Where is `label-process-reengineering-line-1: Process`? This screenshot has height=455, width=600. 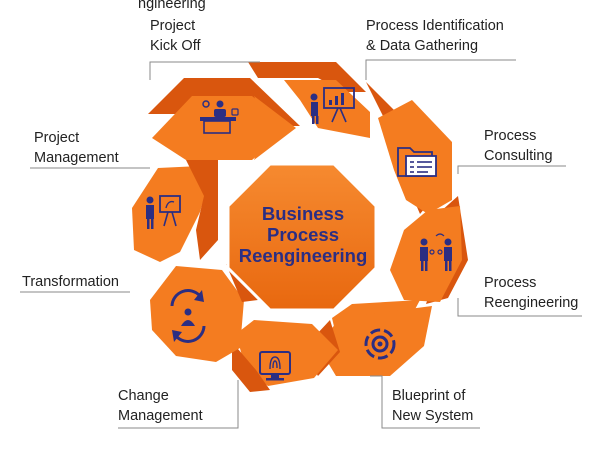
label-process-reengineering-line-1: Process is located at coordinates (510, 283).